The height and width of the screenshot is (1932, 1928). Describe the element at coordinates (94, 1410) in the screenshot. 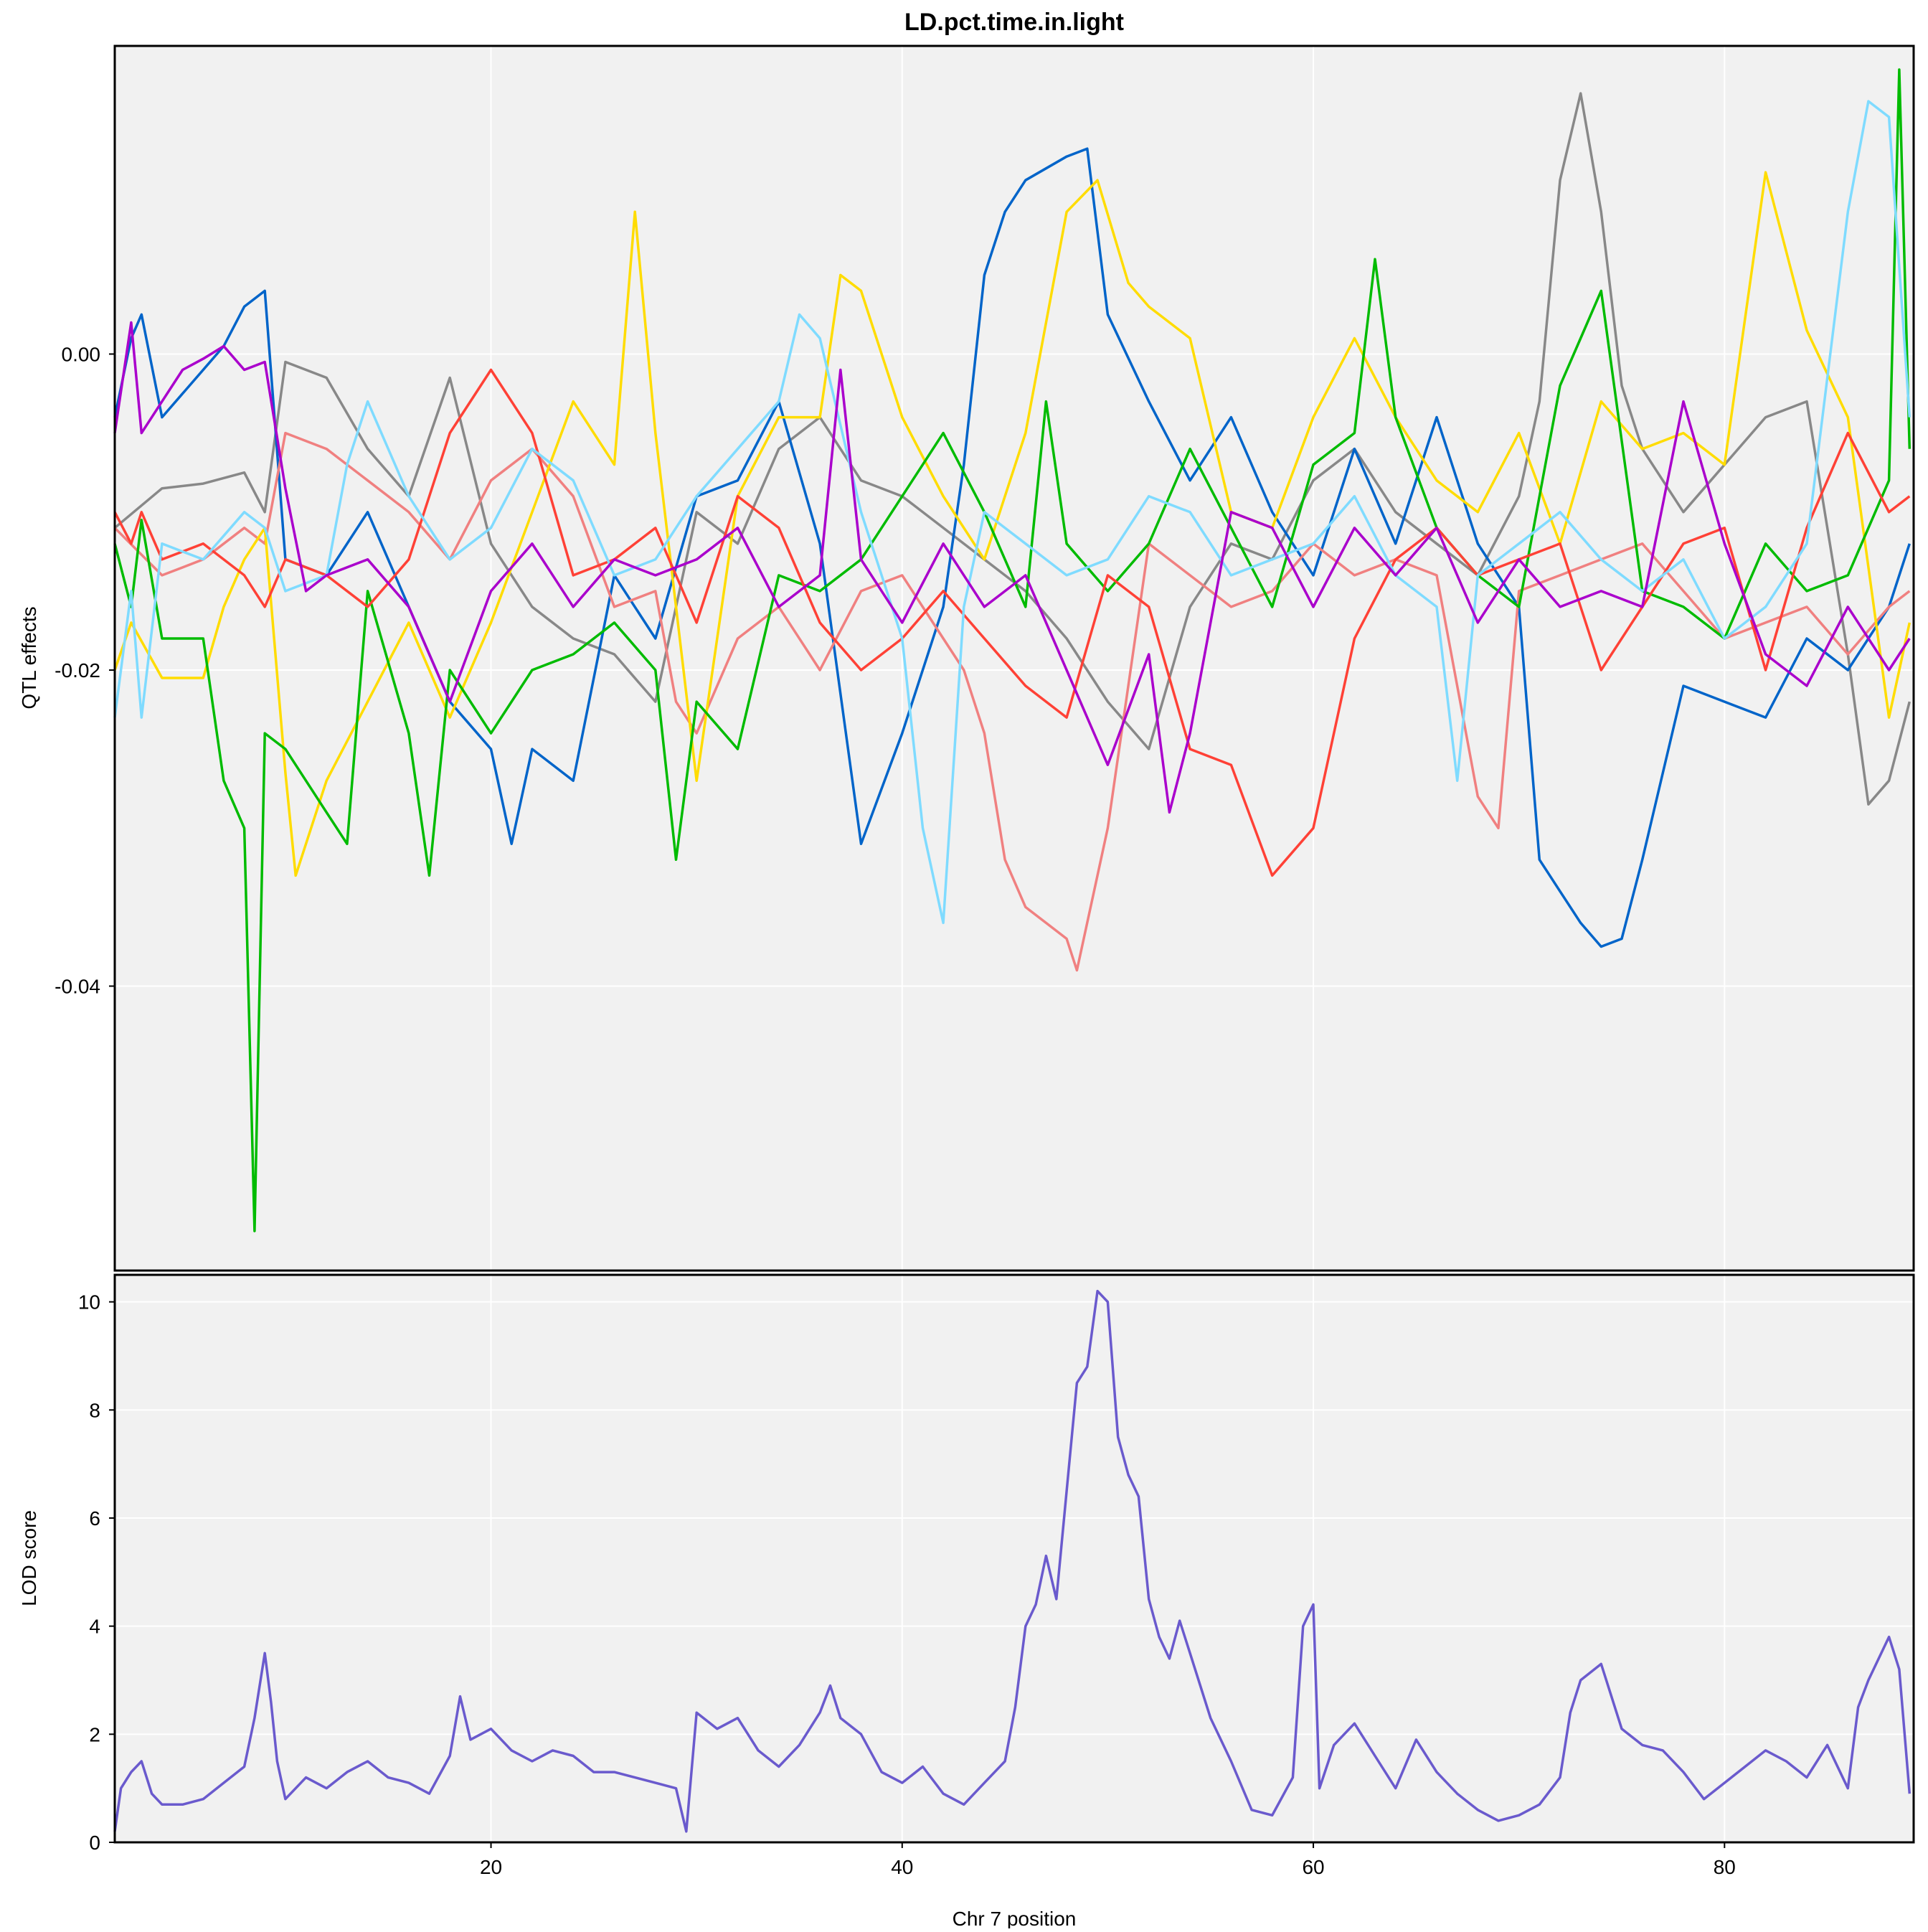

I see `lod-y-tick-label: 8` at that location.